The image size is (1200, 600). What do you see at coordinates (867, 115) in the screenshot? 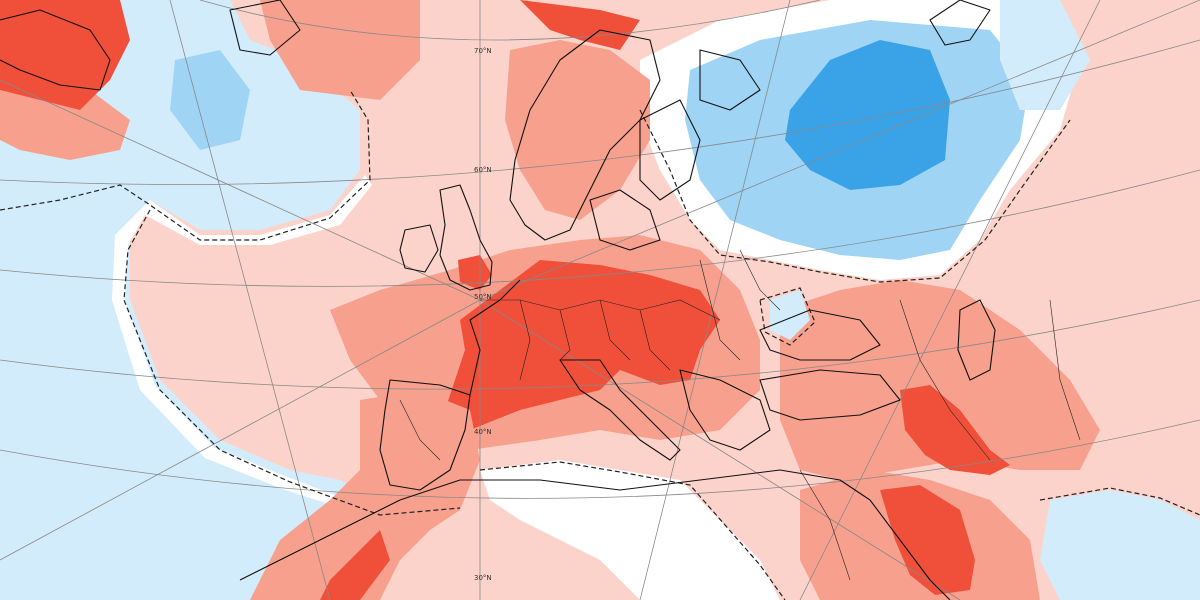
I see `strong-cool-region-russia` at bounding box center [867, 115].